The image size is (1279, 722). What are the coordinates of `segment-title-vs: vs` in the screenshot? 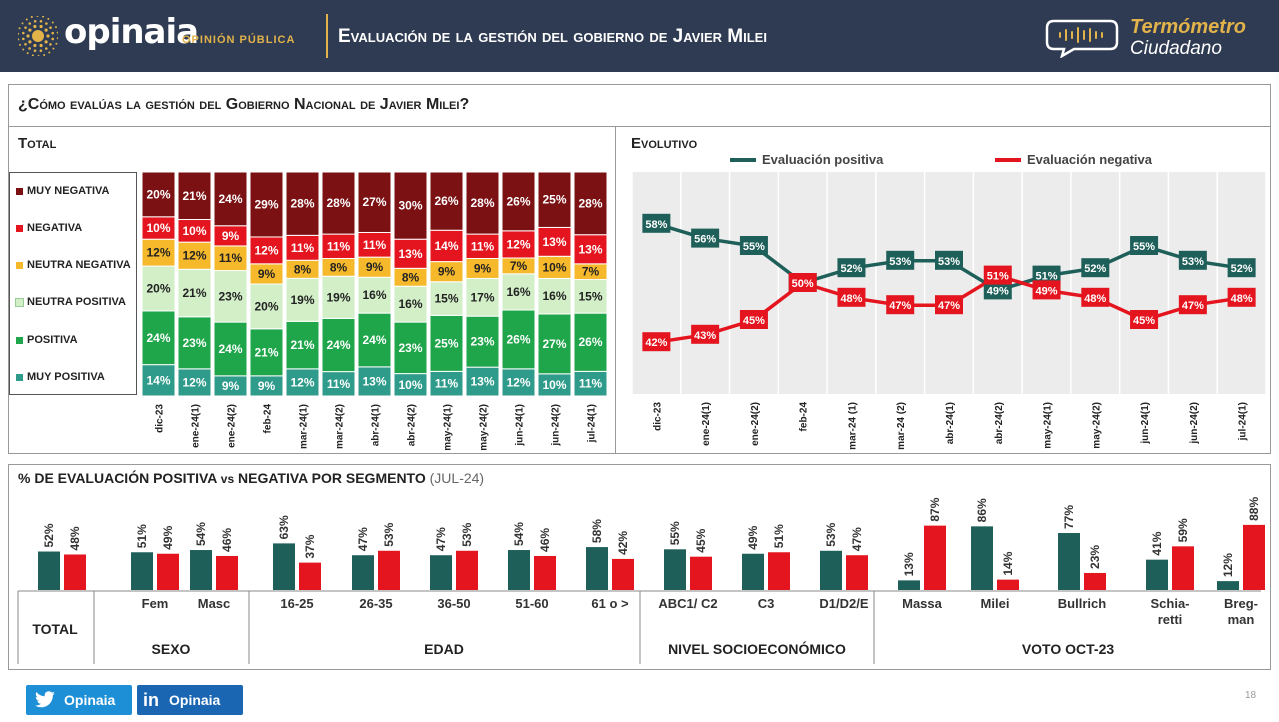 It's located at (227, 479).